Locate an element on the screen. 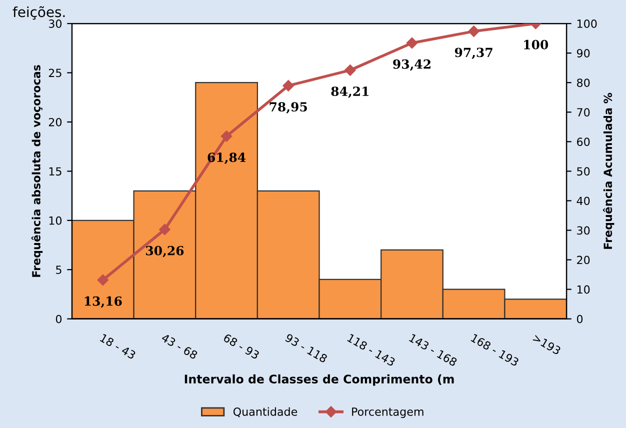 The width and height of the screenshot is (626, 428). data-label: 93,42 is located at coordinates (411, 65).